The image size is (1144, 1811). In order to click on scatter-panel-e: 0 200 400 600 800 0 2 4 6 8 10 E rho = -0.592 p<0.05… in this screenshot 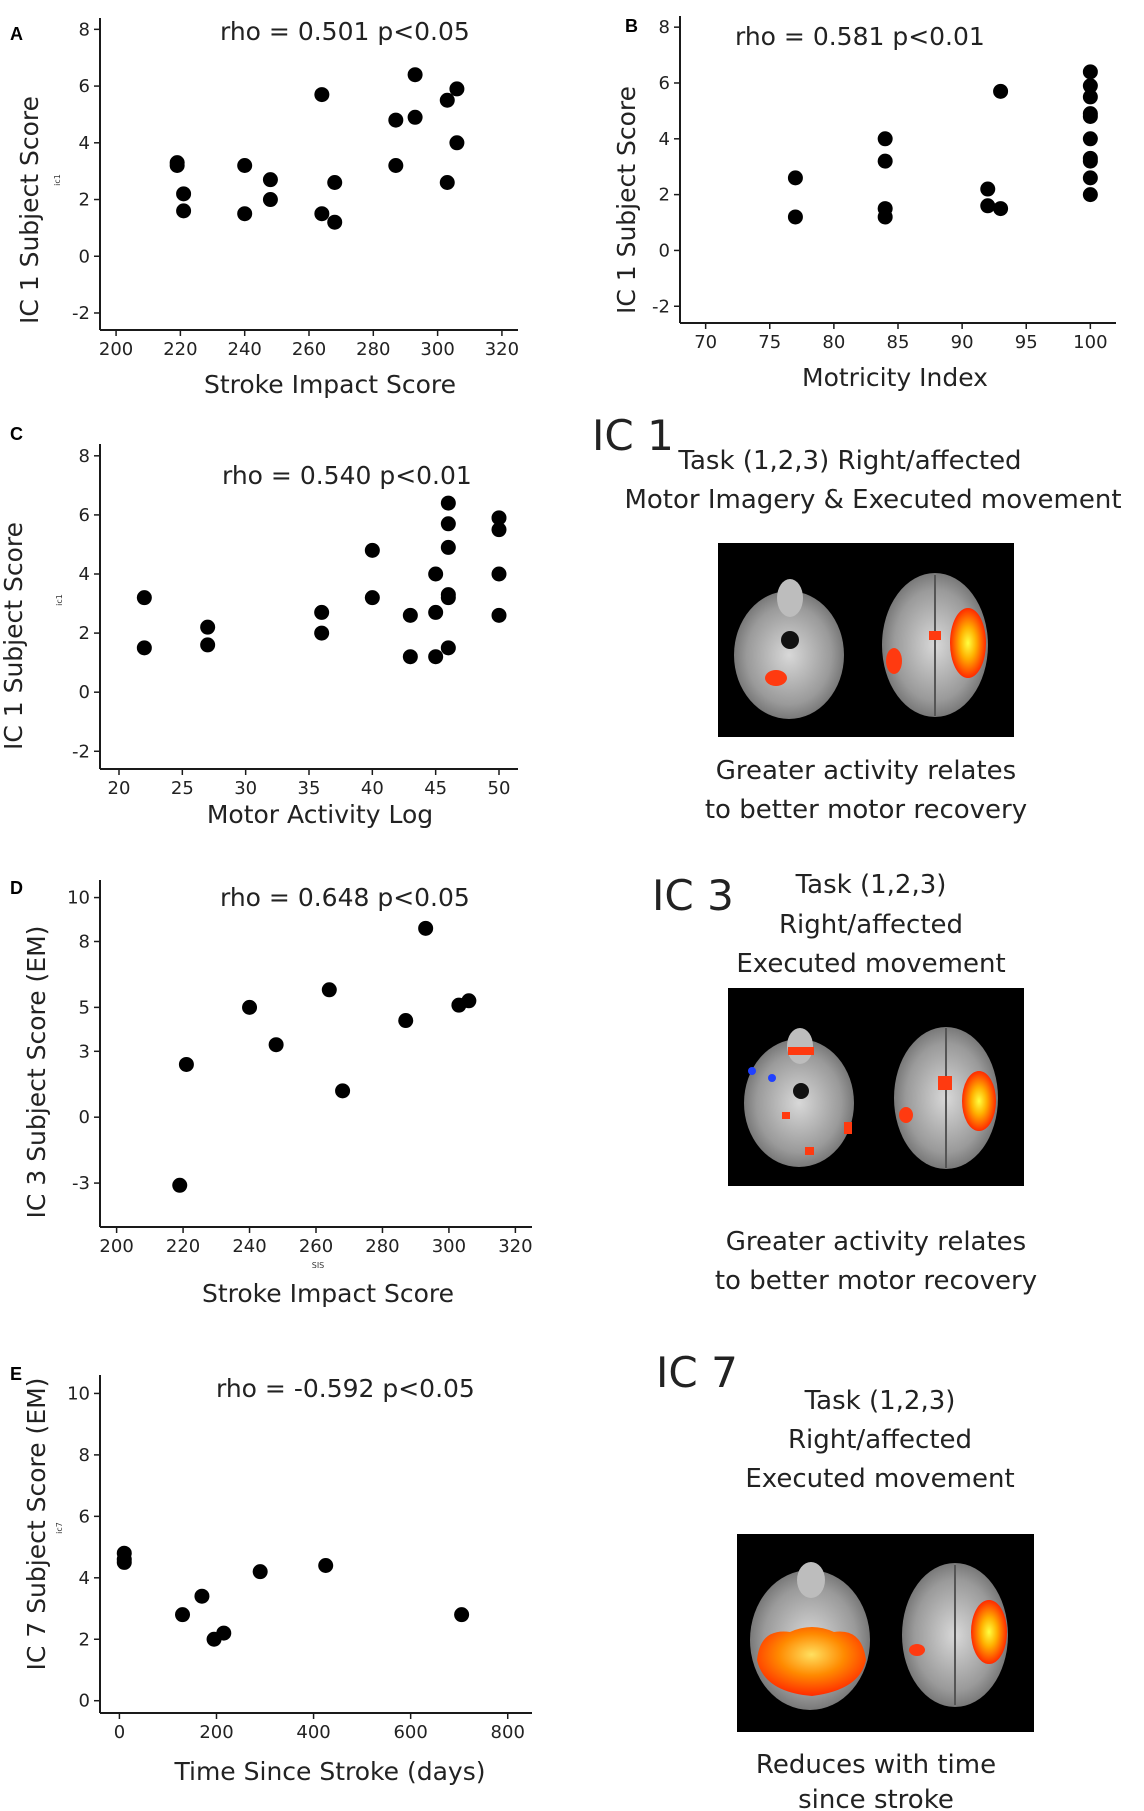, I will do `click(271, 1575)`.